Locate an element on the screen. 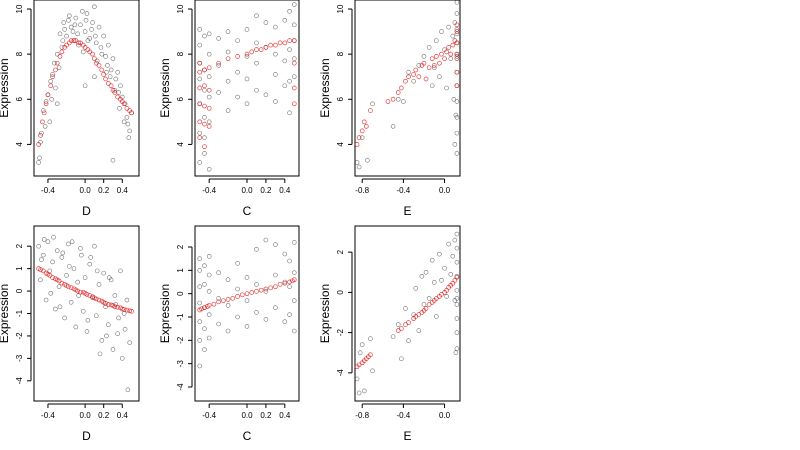 This screenshot has width=800, height=450. y-tick-label: 2 is located at coordinates (340, 251).